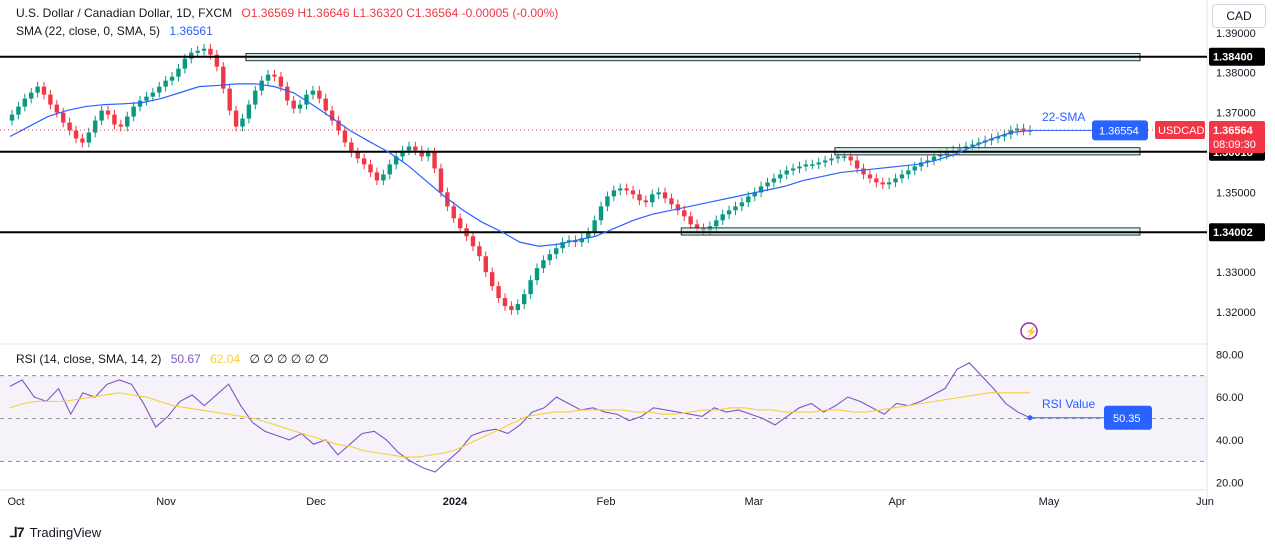 The width and height of the screenshot is (1275, 550). What do you see at coordinates (225, 359) in the screenshot?
I see `rsi-sma-legend-value: 62.04` at bounding box center [225, 359].